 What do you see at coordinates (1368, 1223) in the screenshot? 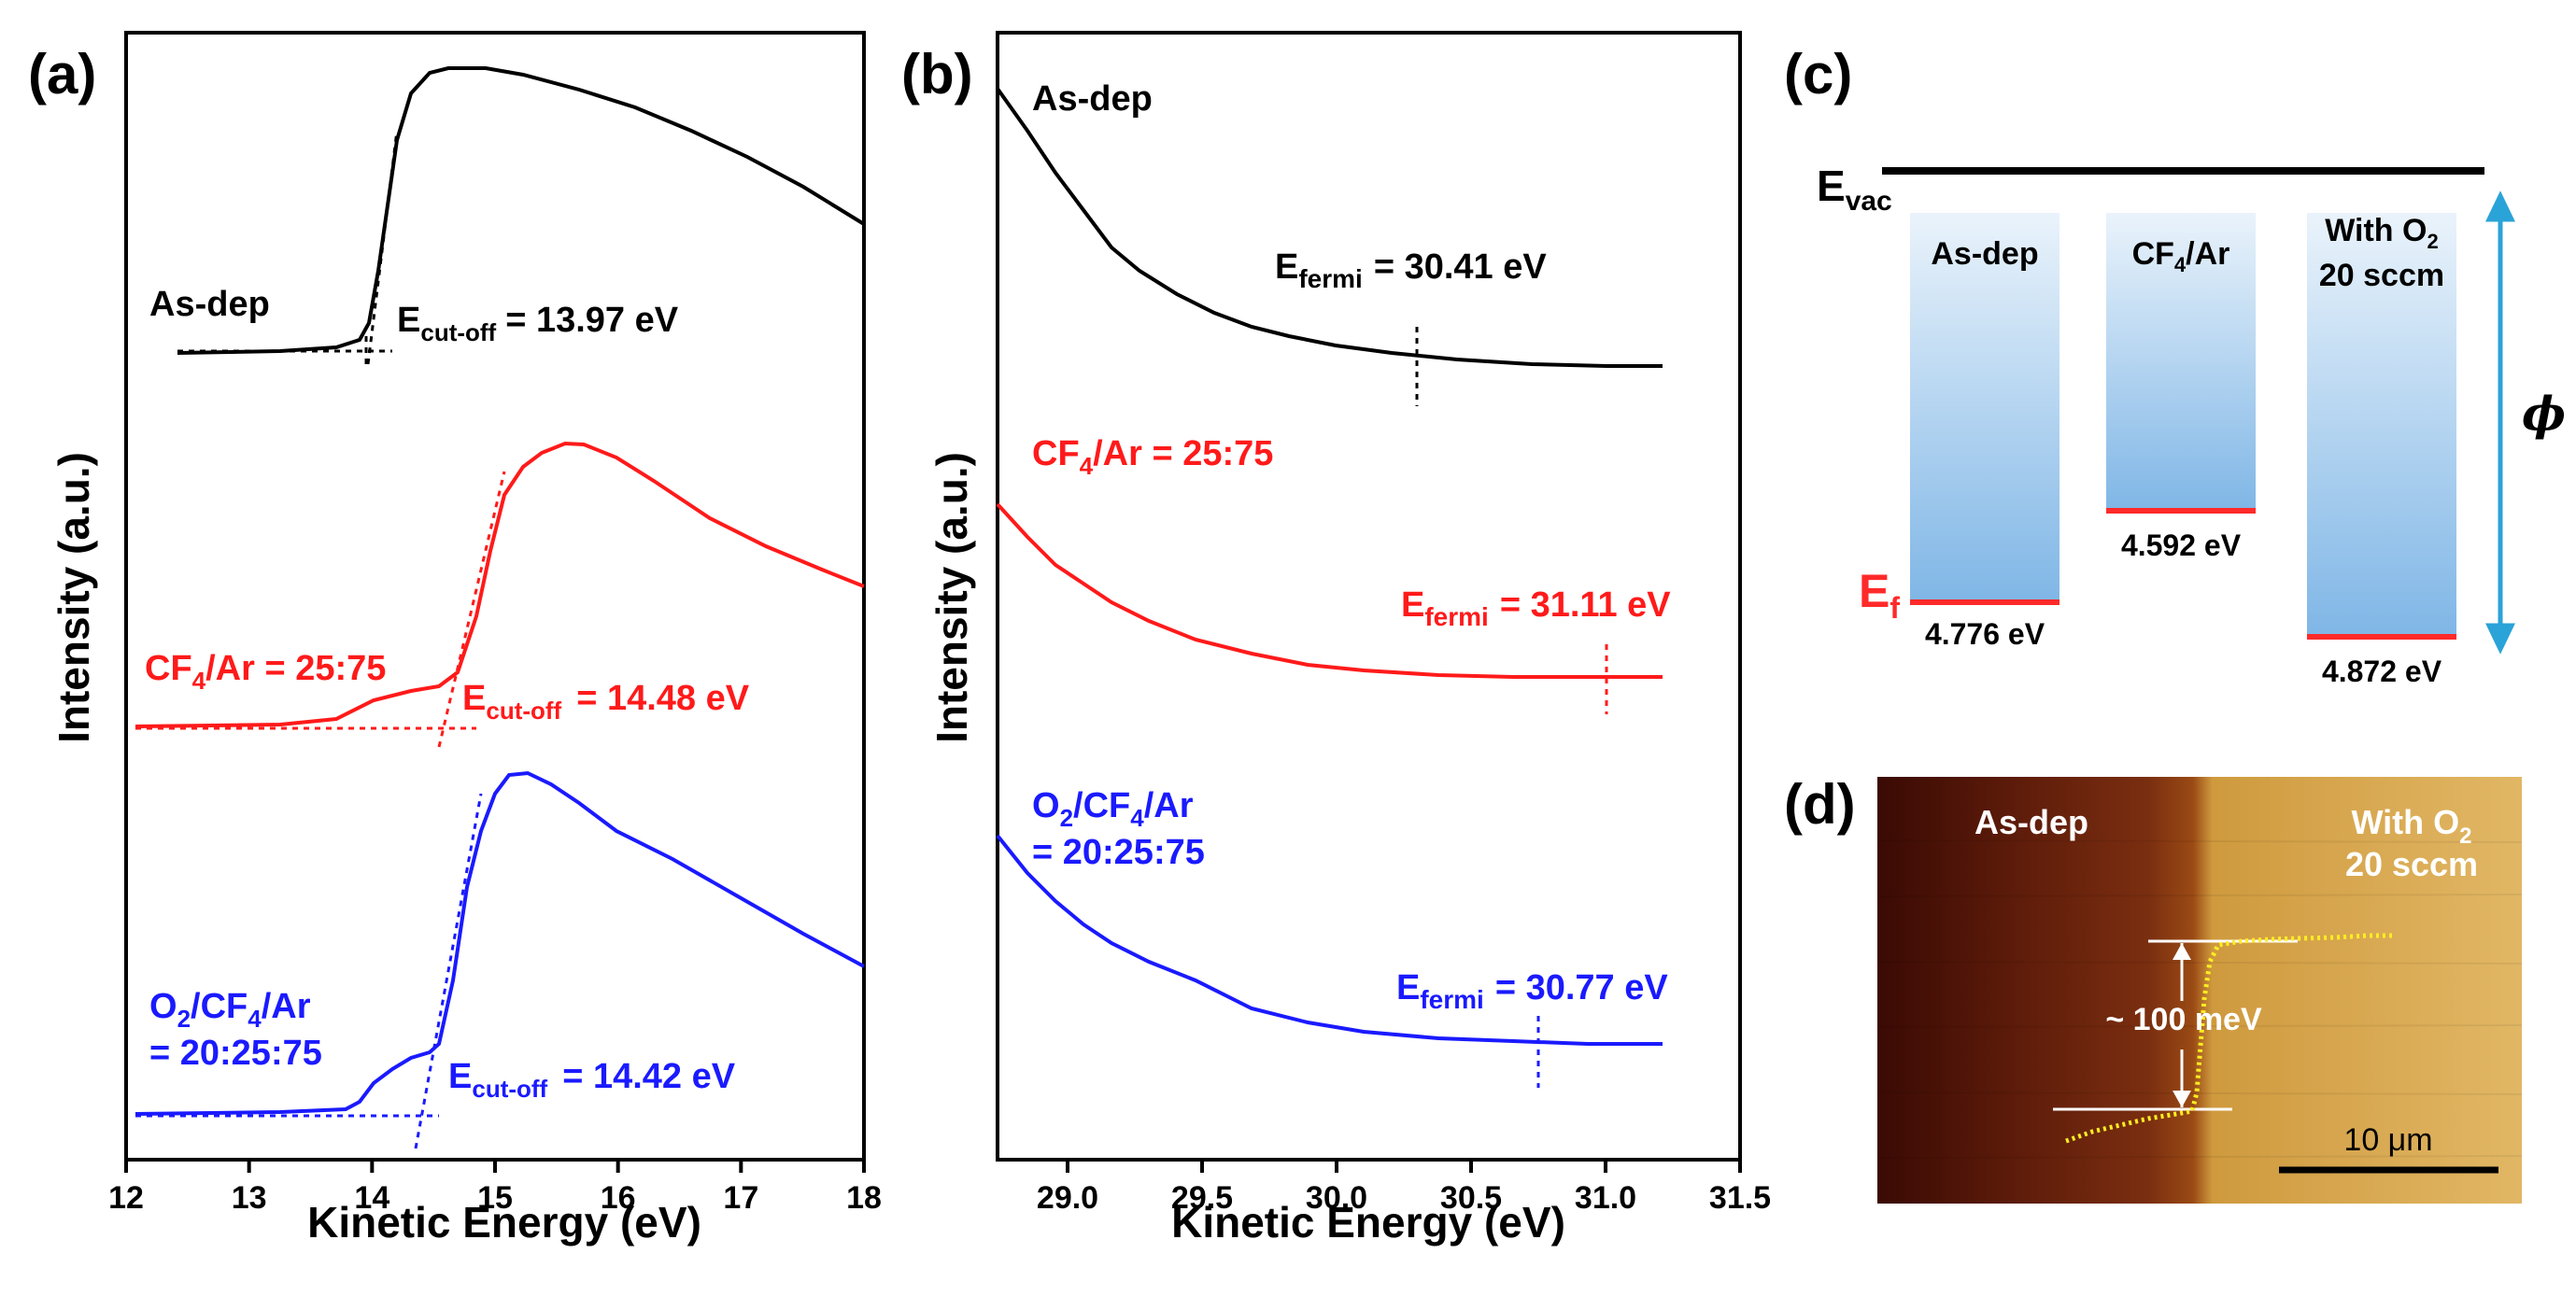
I see `panel-b-xlabel: Kinetic Energy (eV)` at bounding box center [1368, 1223].